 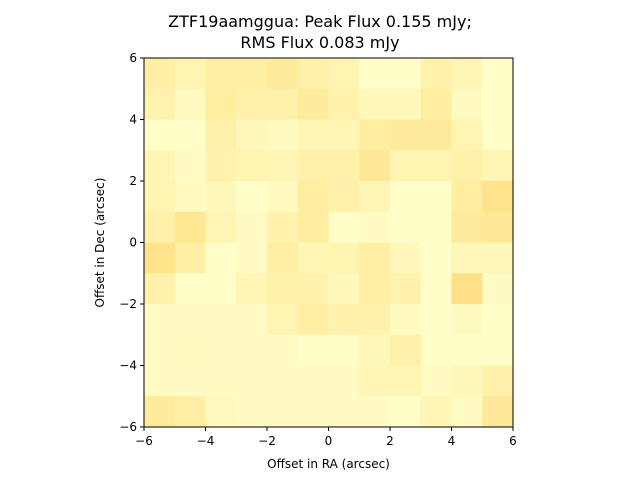 What do you see at coordinates (267, 441) in the screenshot?
I see `x-tick-label: −2` at bounding box center [267, 441].